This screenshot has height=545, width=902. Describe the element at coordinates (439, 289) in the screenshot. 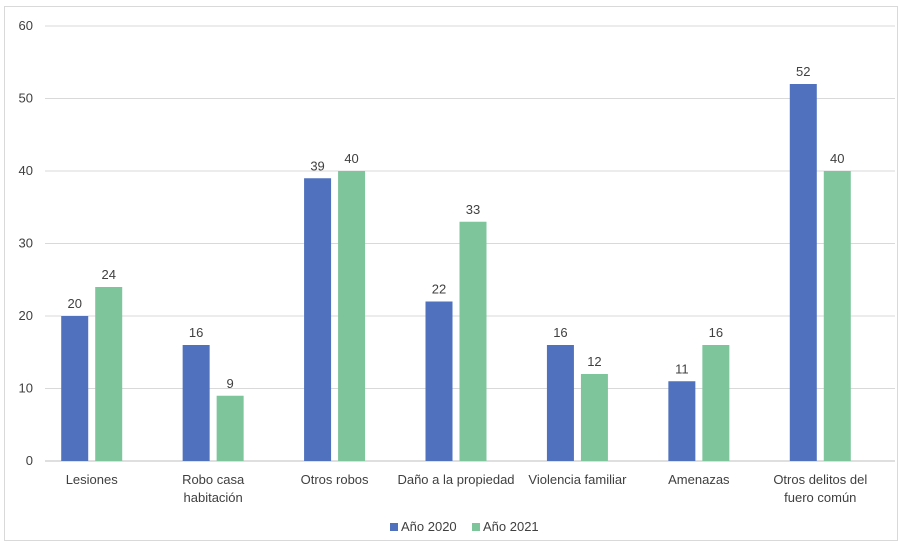

I see `data-label: 22` at that location.